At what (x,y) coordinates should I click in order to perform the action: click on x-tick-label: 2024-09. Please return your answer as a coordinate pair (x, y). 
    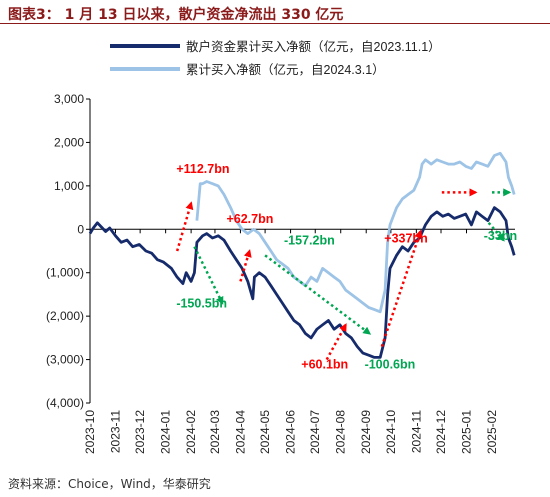
    Looking at the image, I should click on (366, 432).